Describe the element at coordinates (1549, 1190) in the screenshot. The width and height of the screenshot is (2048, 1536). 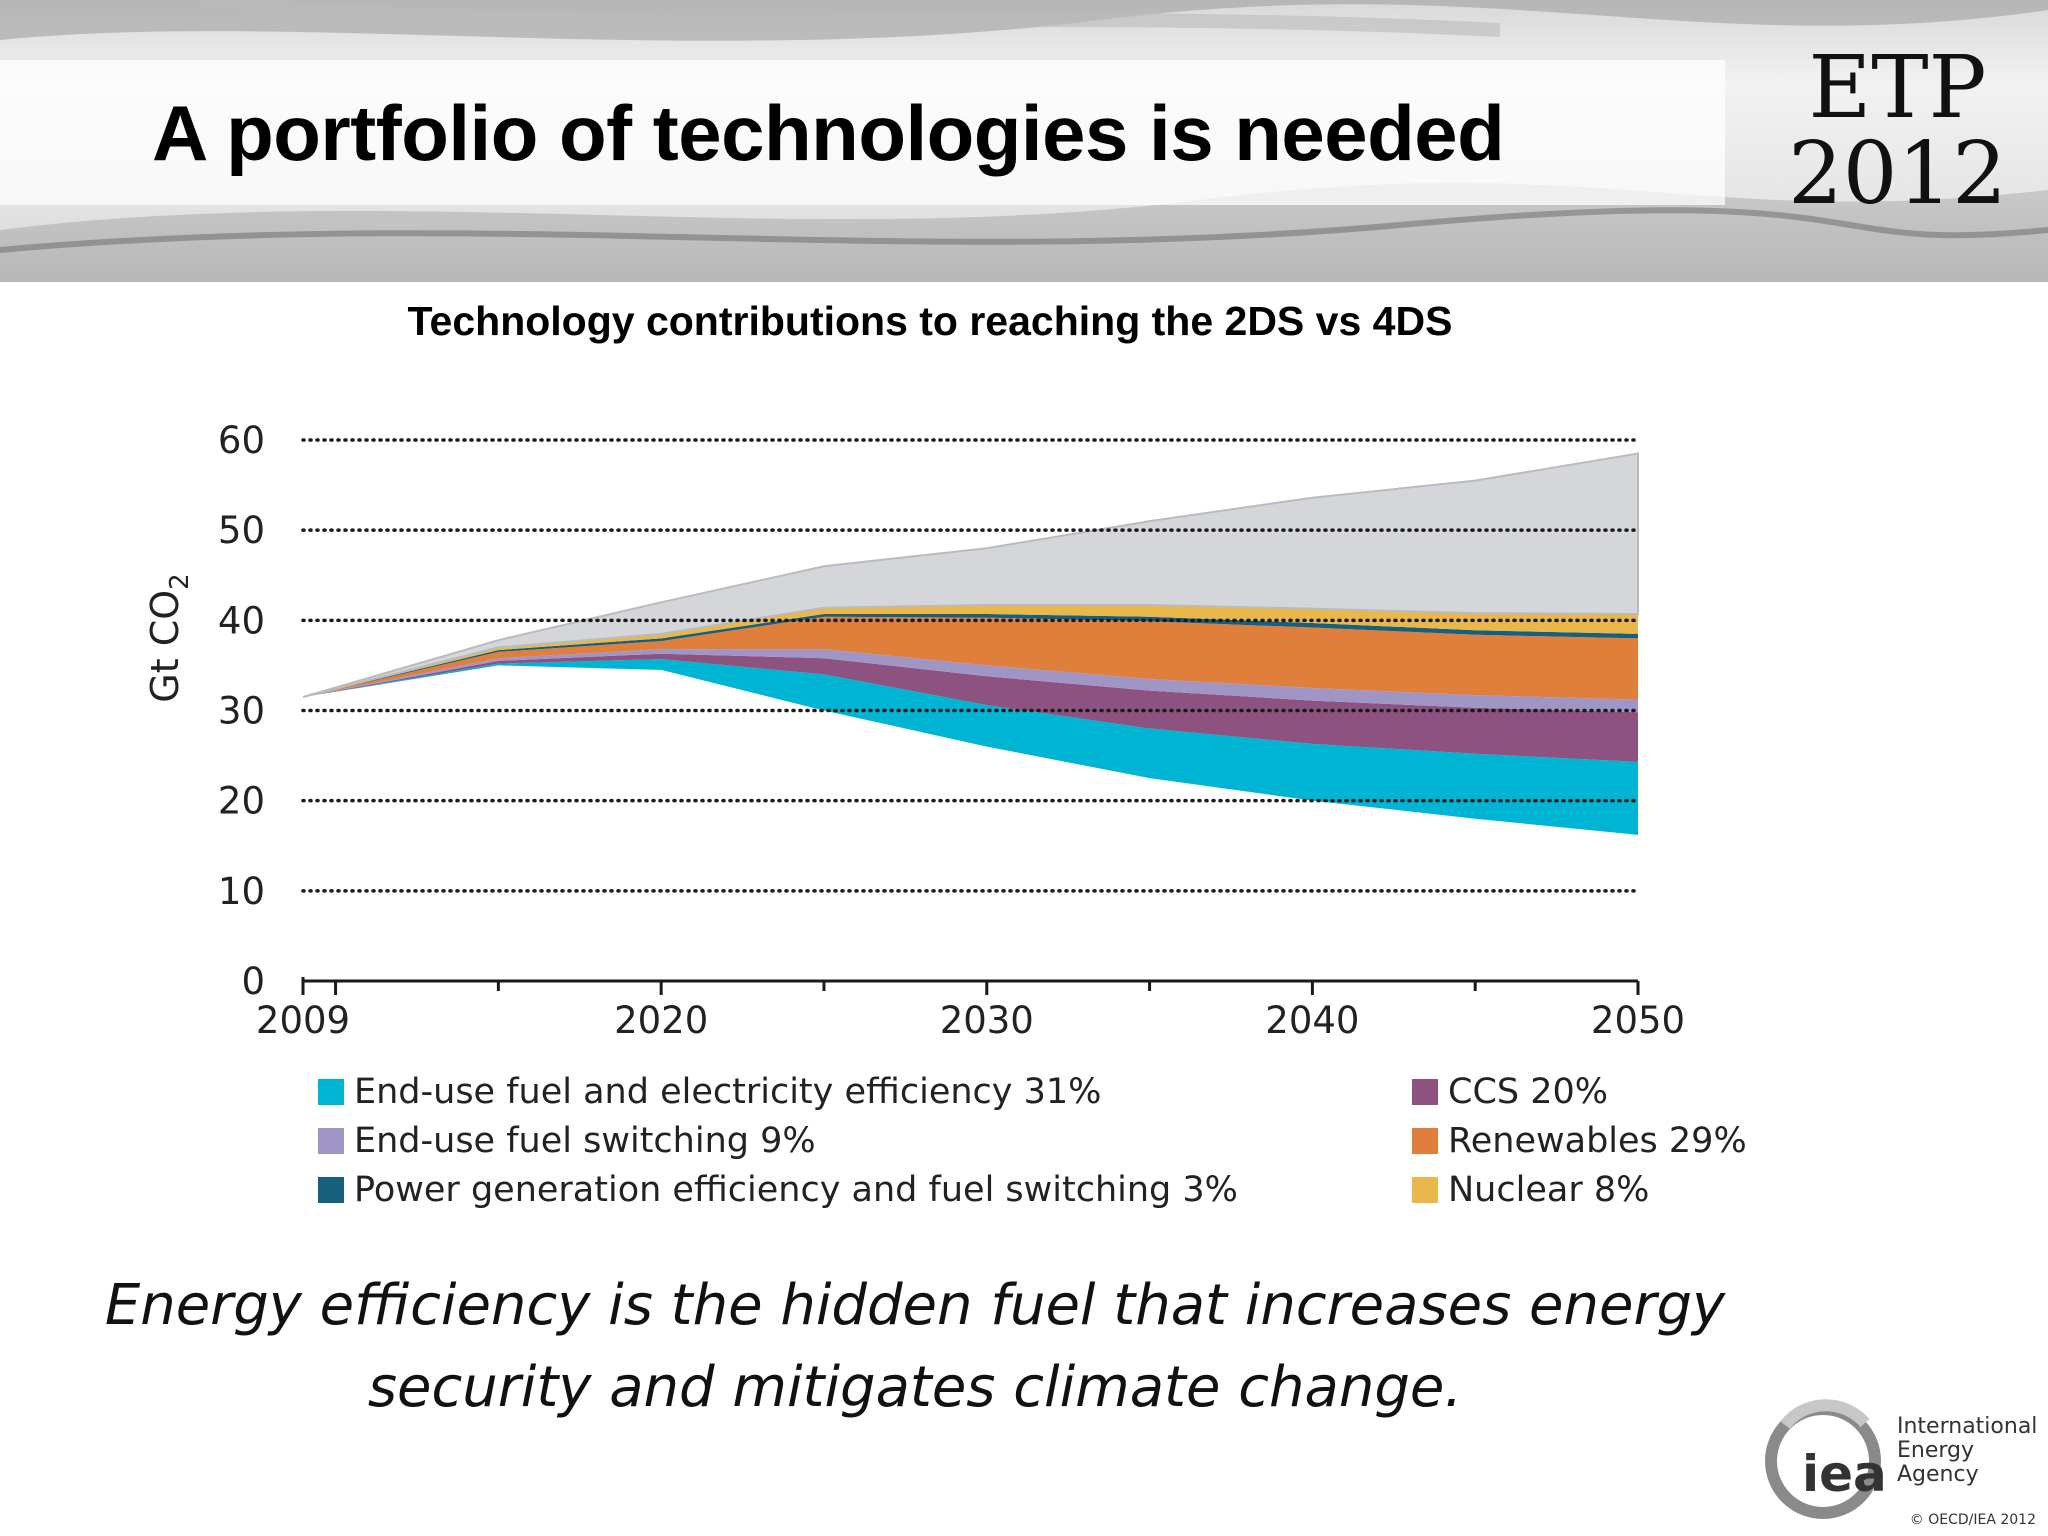
I see `legend-label: Nuclear 8%` at that location.